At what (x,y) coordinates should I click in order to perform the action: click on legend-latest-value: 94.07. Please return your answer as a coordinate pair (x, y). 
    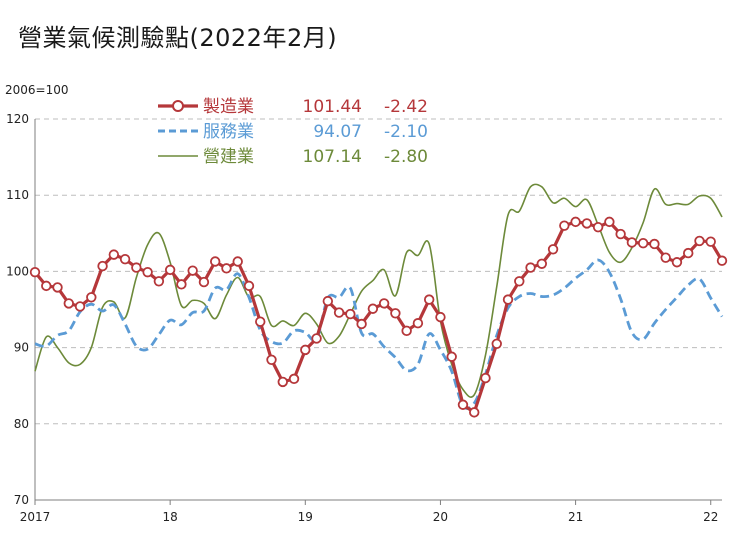
    Looking at the image, I should click on (337, 132).